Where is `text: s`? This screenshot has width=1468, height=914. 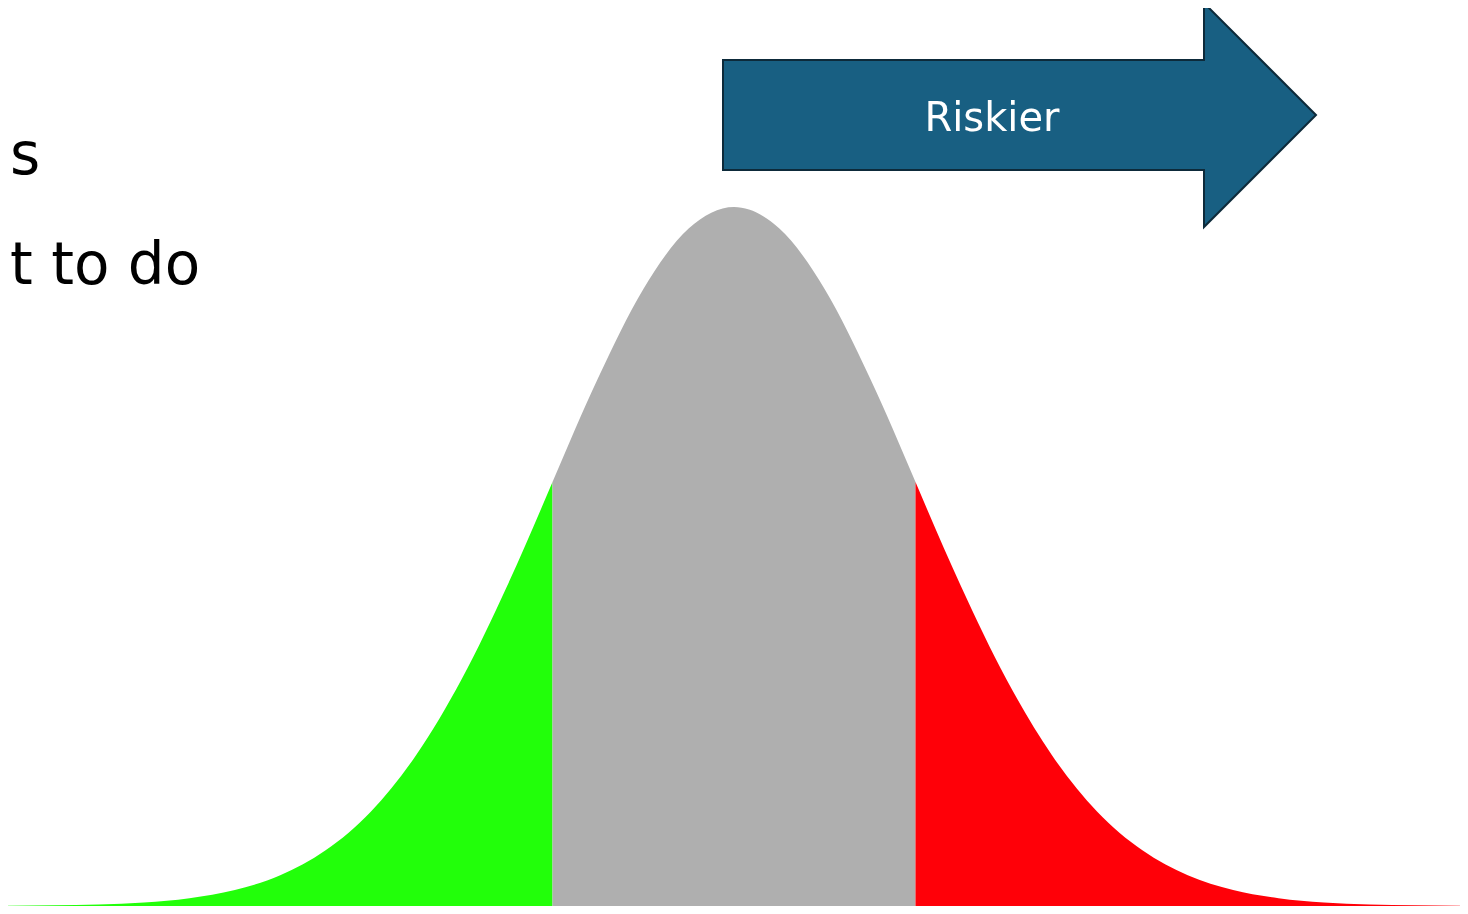
text: s is located at coordinates (25, 154).